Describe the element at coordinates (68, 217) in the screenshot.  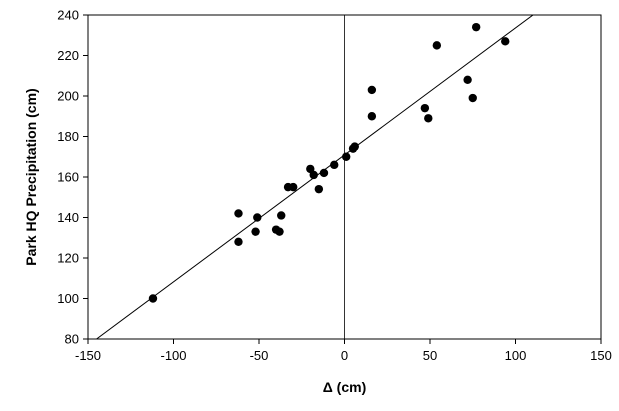
I see `y-tick-label: 140` at that location.